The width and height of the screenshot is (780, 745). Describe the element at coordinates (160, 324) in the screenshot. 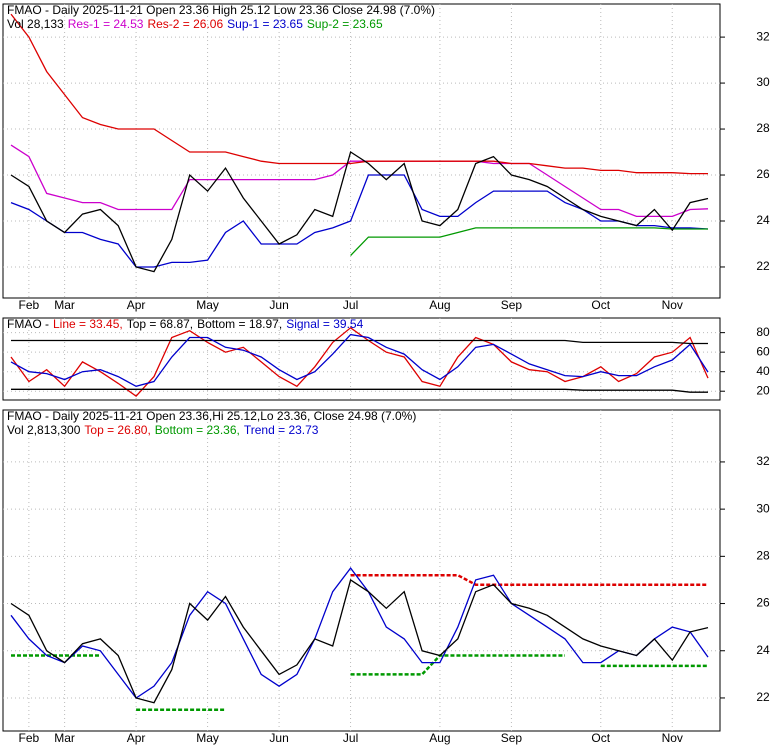

I see `legend-entry: Top = 68.87,` at that location.